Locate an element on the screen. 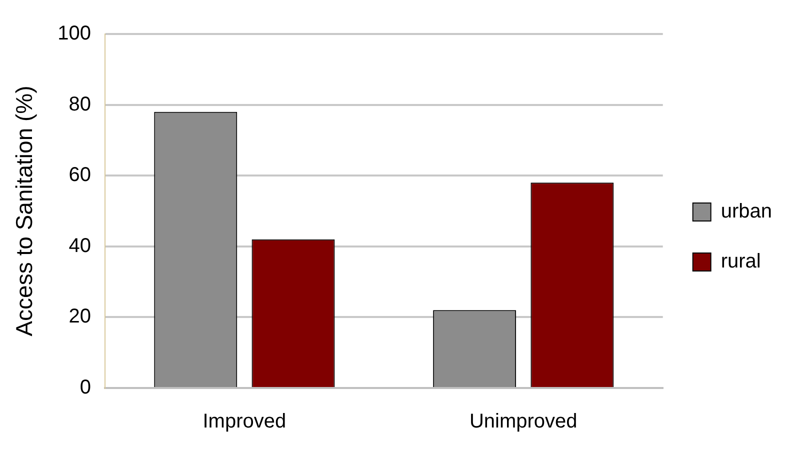  x-tick-label: Unimproved is located at coordinates (523, 421).